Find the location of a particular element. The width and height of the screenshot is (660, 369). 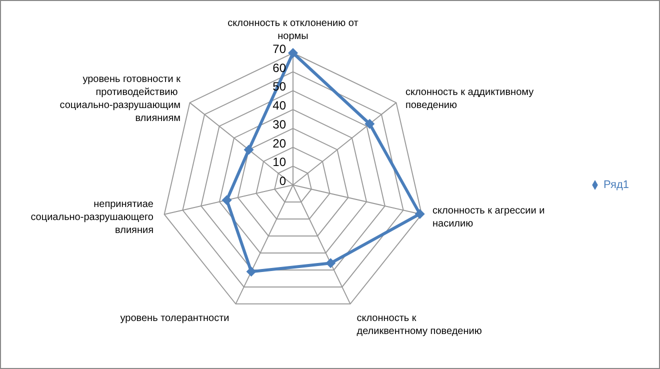

spoke-label: уровень толерантности is located at coordinates (175, 318).